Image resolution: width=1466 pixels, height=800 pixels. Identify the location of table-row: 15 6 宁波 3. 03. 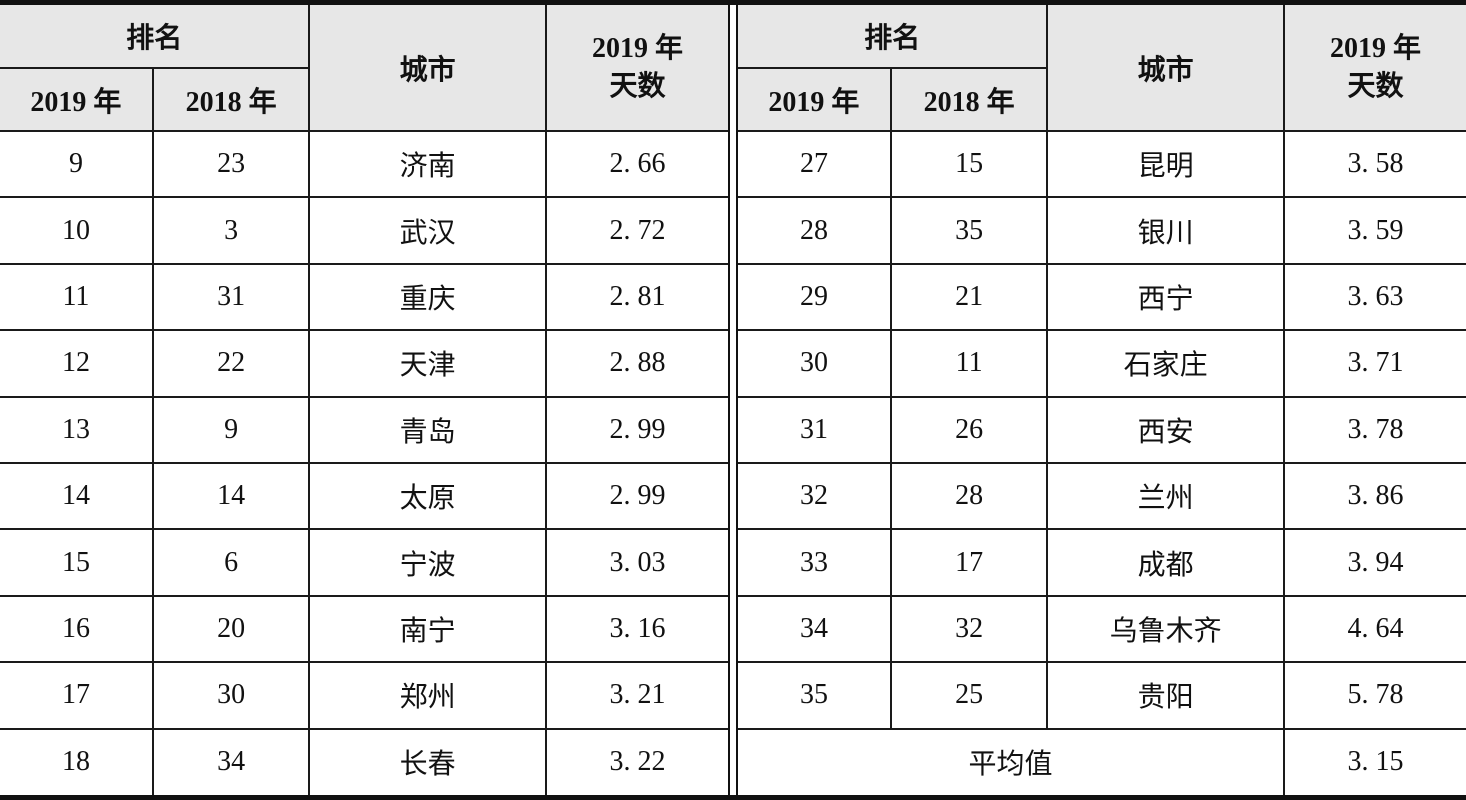
(364, 562).